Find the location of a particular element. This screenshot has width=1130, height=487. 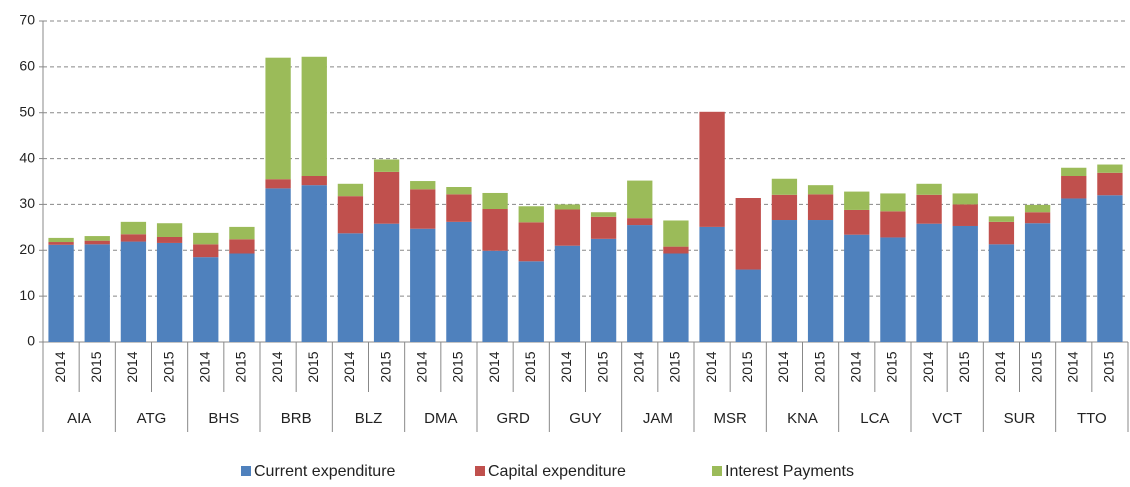

y-tick-label: 20 is located at coordinates (27, 249).